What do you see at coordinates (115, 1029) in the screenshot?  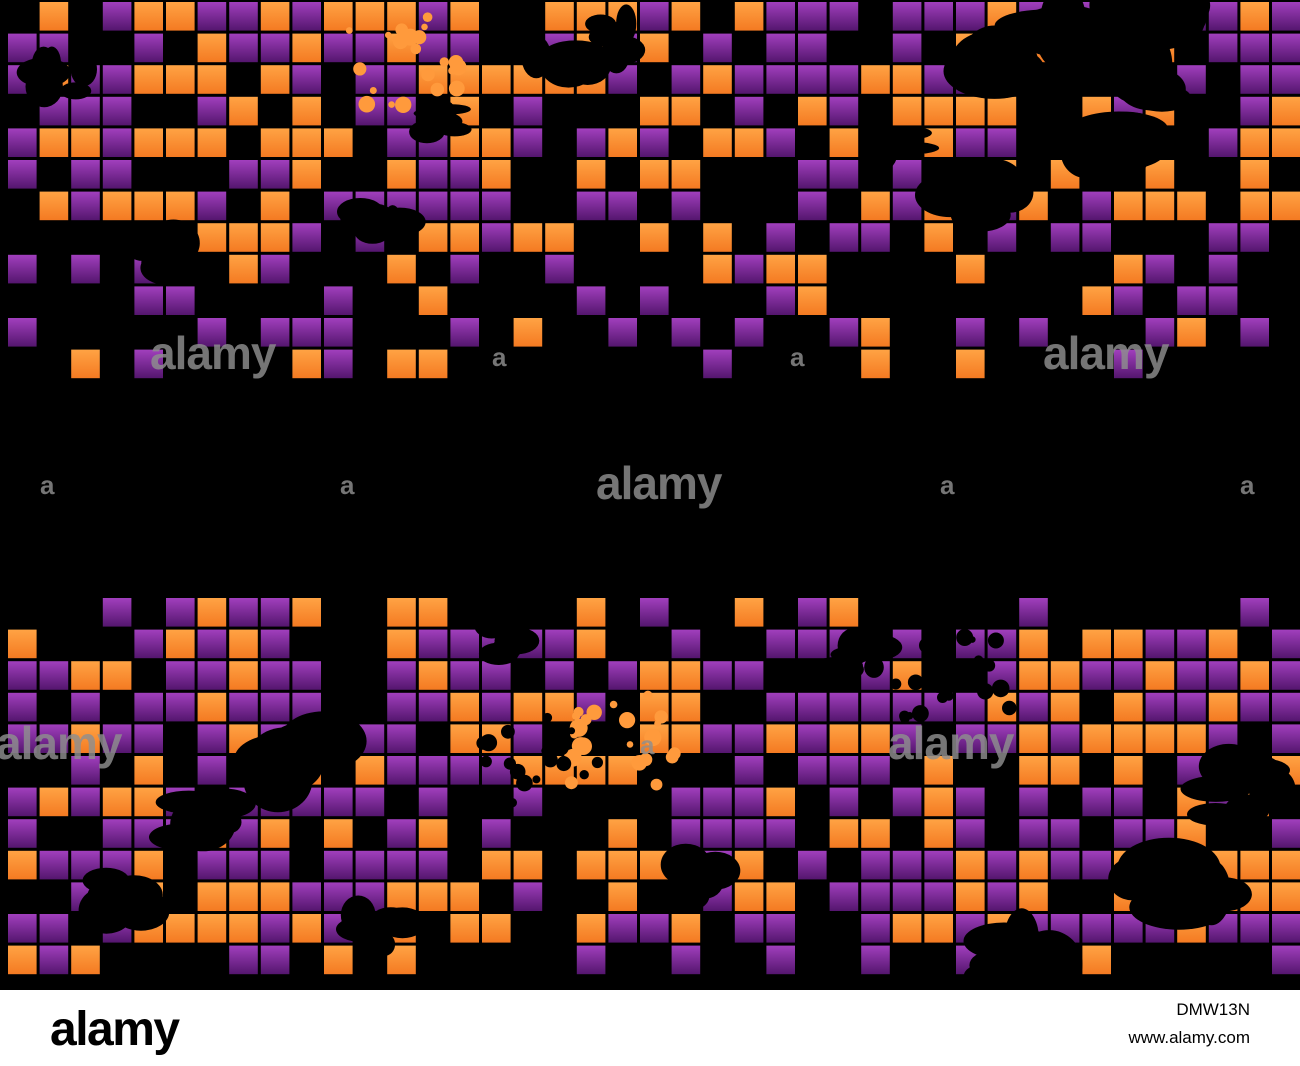 I see `footer-logo: alamy` at bounding box center [115, 1029].